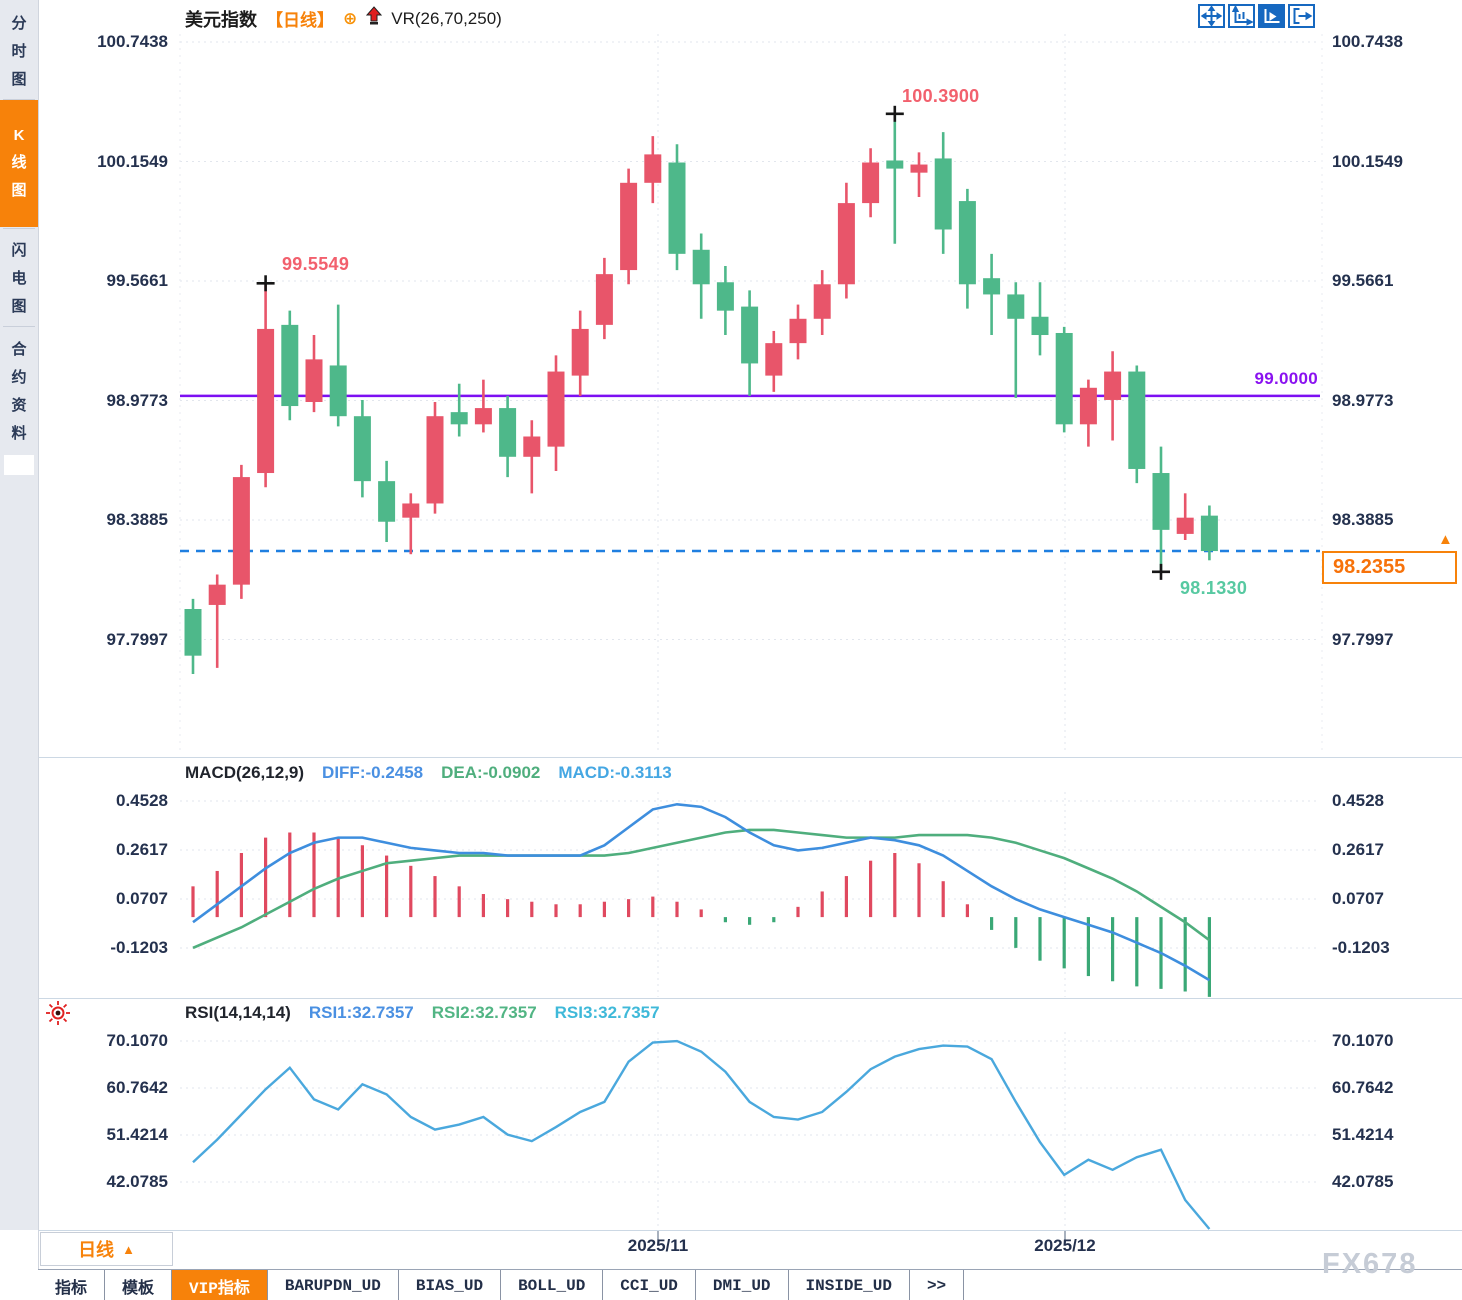 This screenshot has width=1462, height=1300. Describe the element at coordinates (19, 326) in the screenshot. I see `sidebar-divider` at that location.